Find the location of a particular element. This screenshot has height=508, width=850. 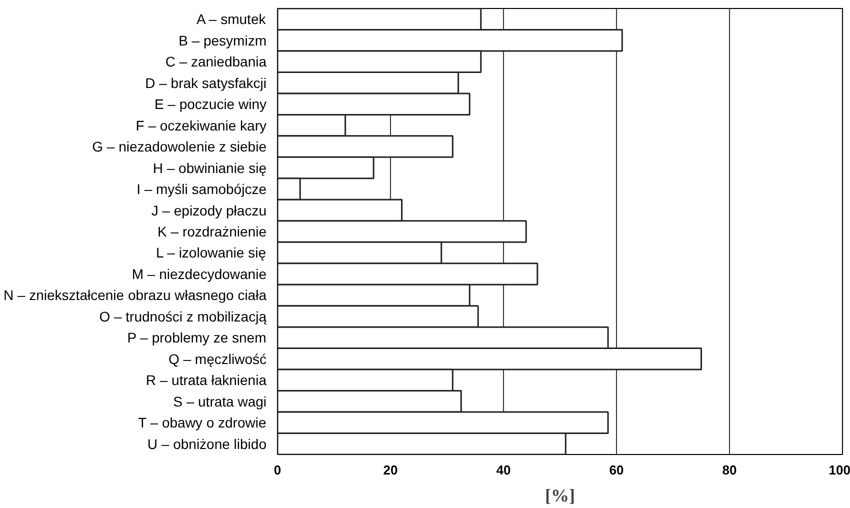

y-tick-label: N – zniekształcenie obrazu własnego ciała is located at coordinates (135, 295).